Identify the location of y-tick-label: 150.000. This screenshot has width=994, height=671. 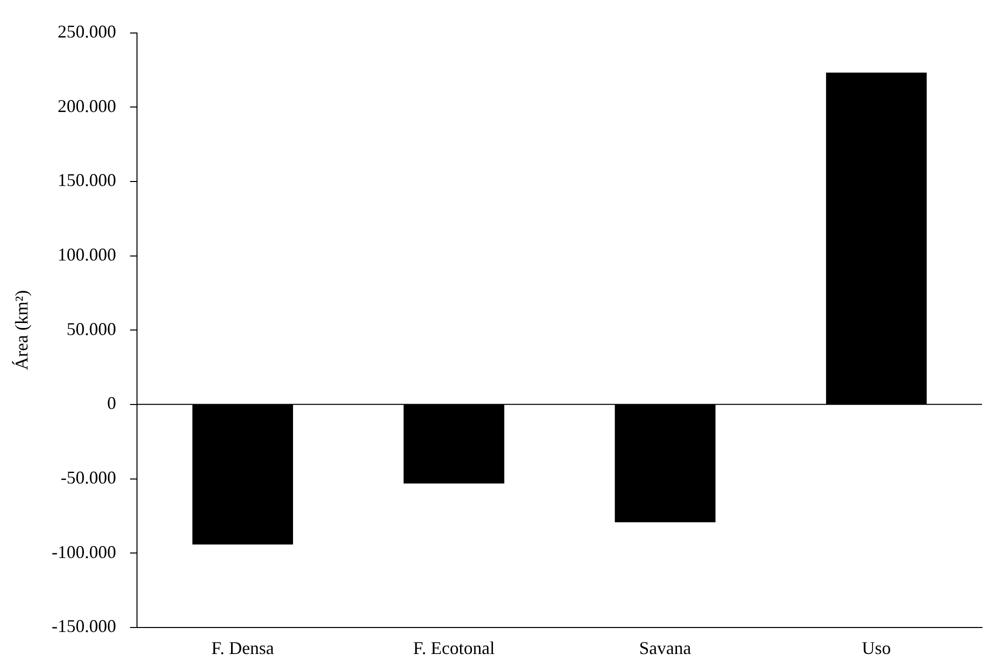
(87, 180).